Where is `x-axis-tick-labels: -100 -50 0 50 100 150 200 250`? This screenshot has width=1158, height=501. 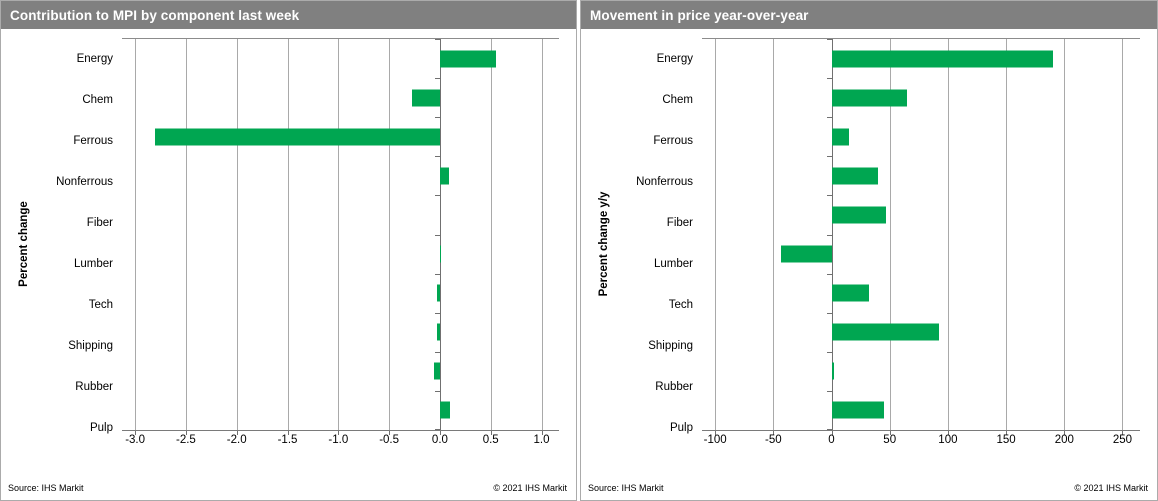 x-axis-tick-labels: -100 -50 0 50 100 150 200 250 is located at coordinates (921, 440).